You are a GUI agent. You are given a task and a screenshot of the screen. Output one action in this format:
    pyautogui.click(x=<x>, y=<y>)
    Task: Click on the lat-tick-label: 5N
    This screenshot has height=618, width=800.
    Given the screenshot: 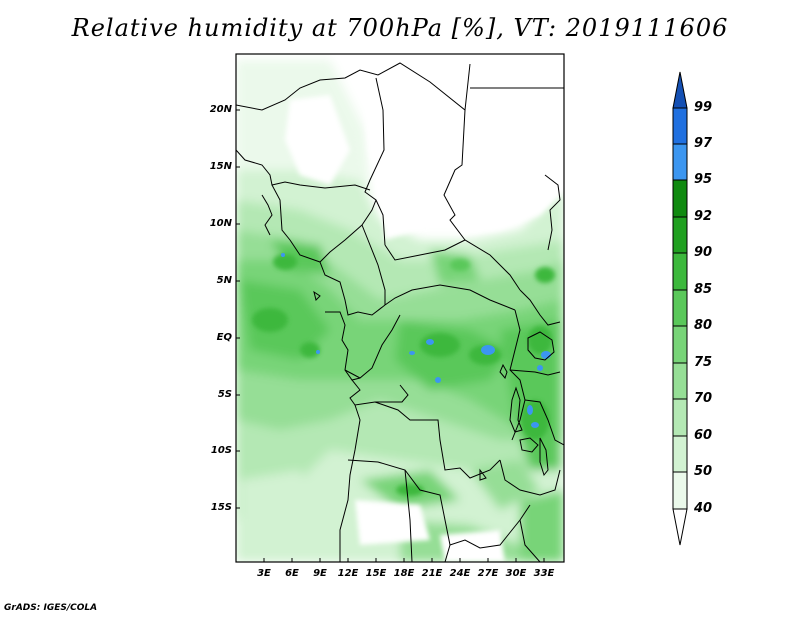 What is the action you would take?
    pyautogui.click(x=224, y=280)
    